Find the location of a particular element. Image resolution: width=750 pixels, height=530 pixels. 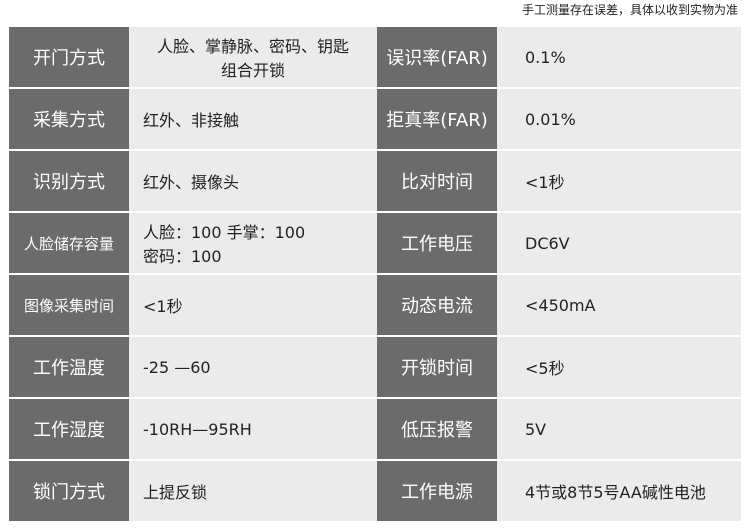

spec-label: 工作电压 is located at coordinates (437, 243).